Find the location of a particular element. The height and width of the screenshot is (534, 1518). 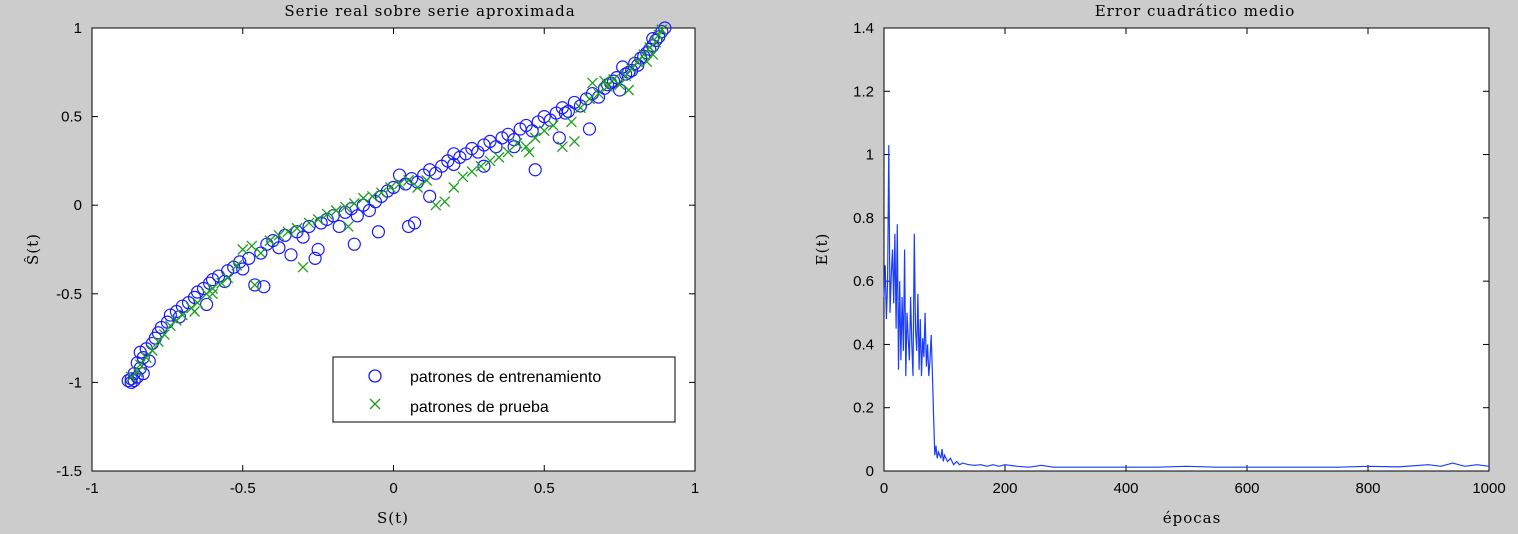

legend-test-marker is located at coordinates (375, 404).